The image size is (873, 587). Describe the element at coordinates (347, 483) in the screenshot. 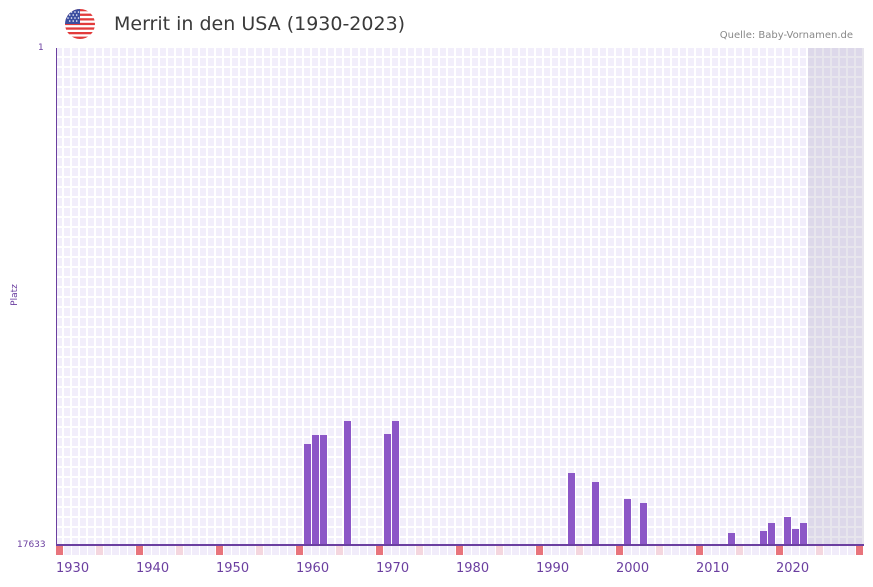

I see `bar-1966` at that location.